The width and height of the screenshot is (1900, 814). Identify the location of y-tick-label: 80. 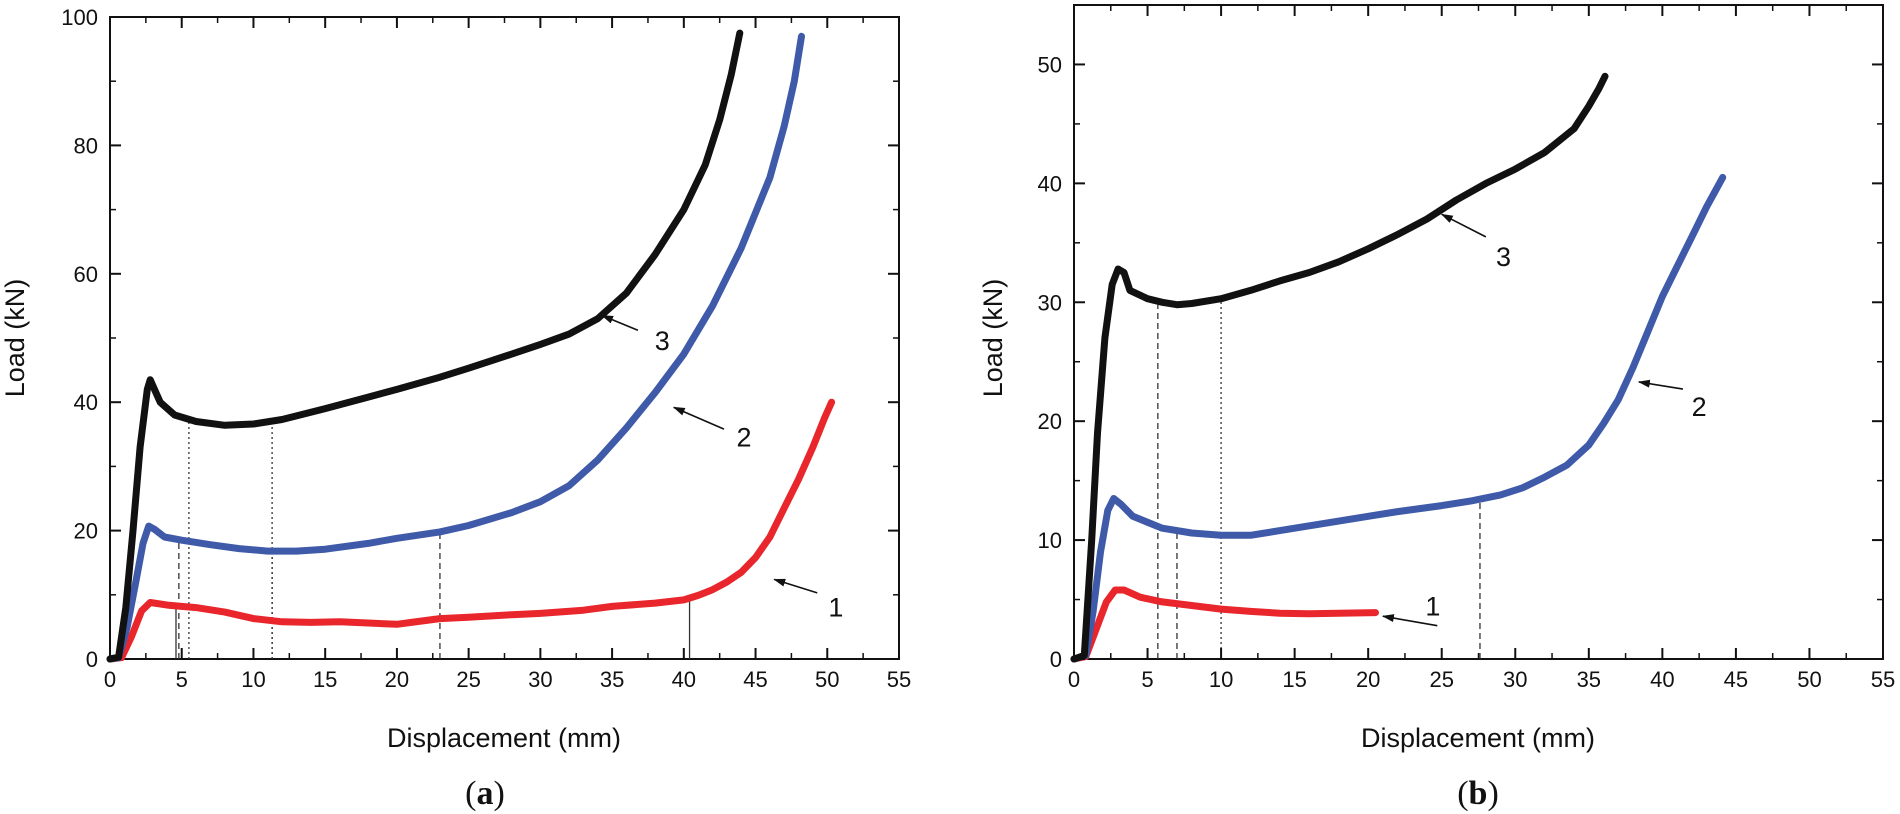
(86, 145).